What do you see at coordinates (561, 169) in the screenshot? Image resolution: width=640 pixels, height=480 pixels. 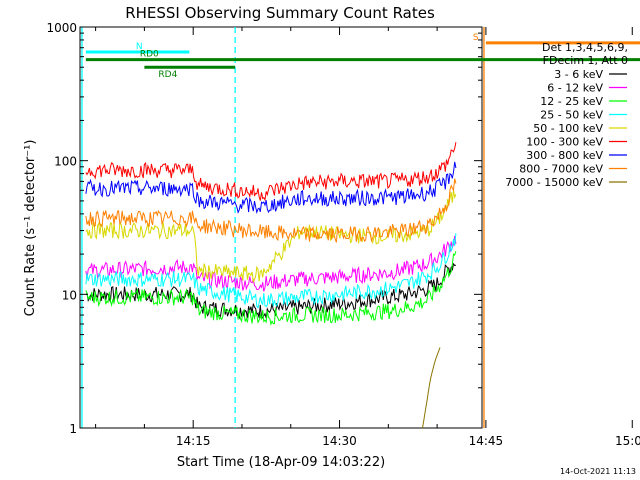 I see `legend-label-7: 800 - 7000 keV` at bounding box center [561, 169].